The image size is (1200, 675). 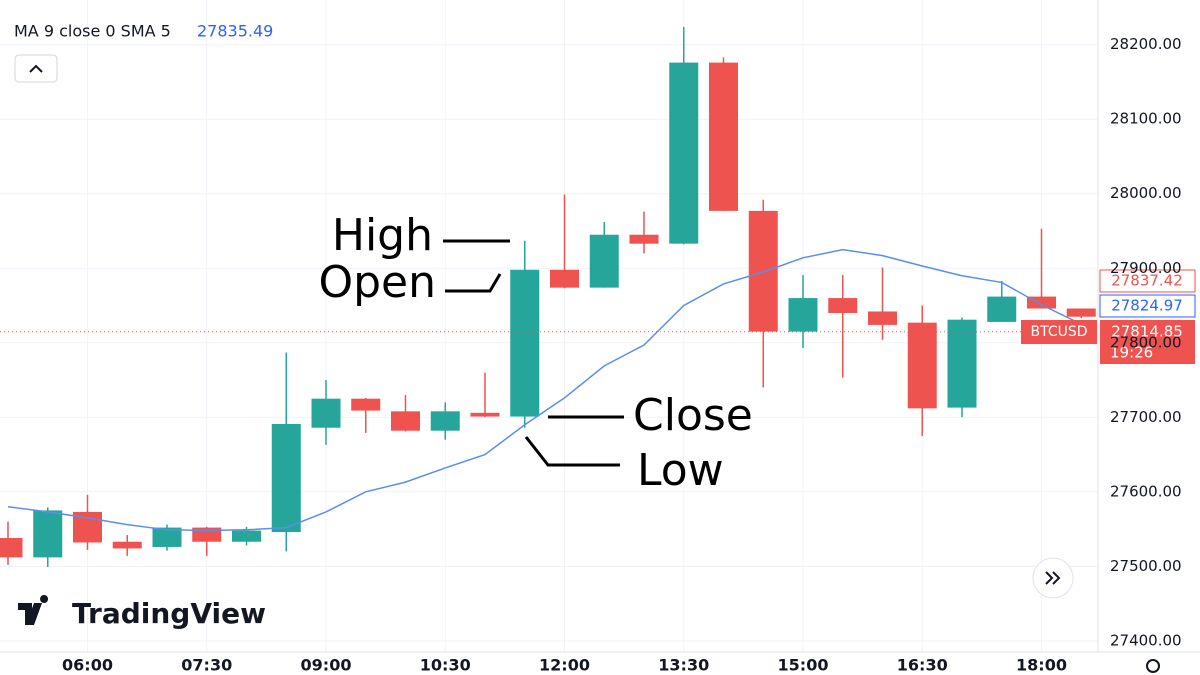 I want to click on watermark-text: TradingView, so click(x=169, y=613).